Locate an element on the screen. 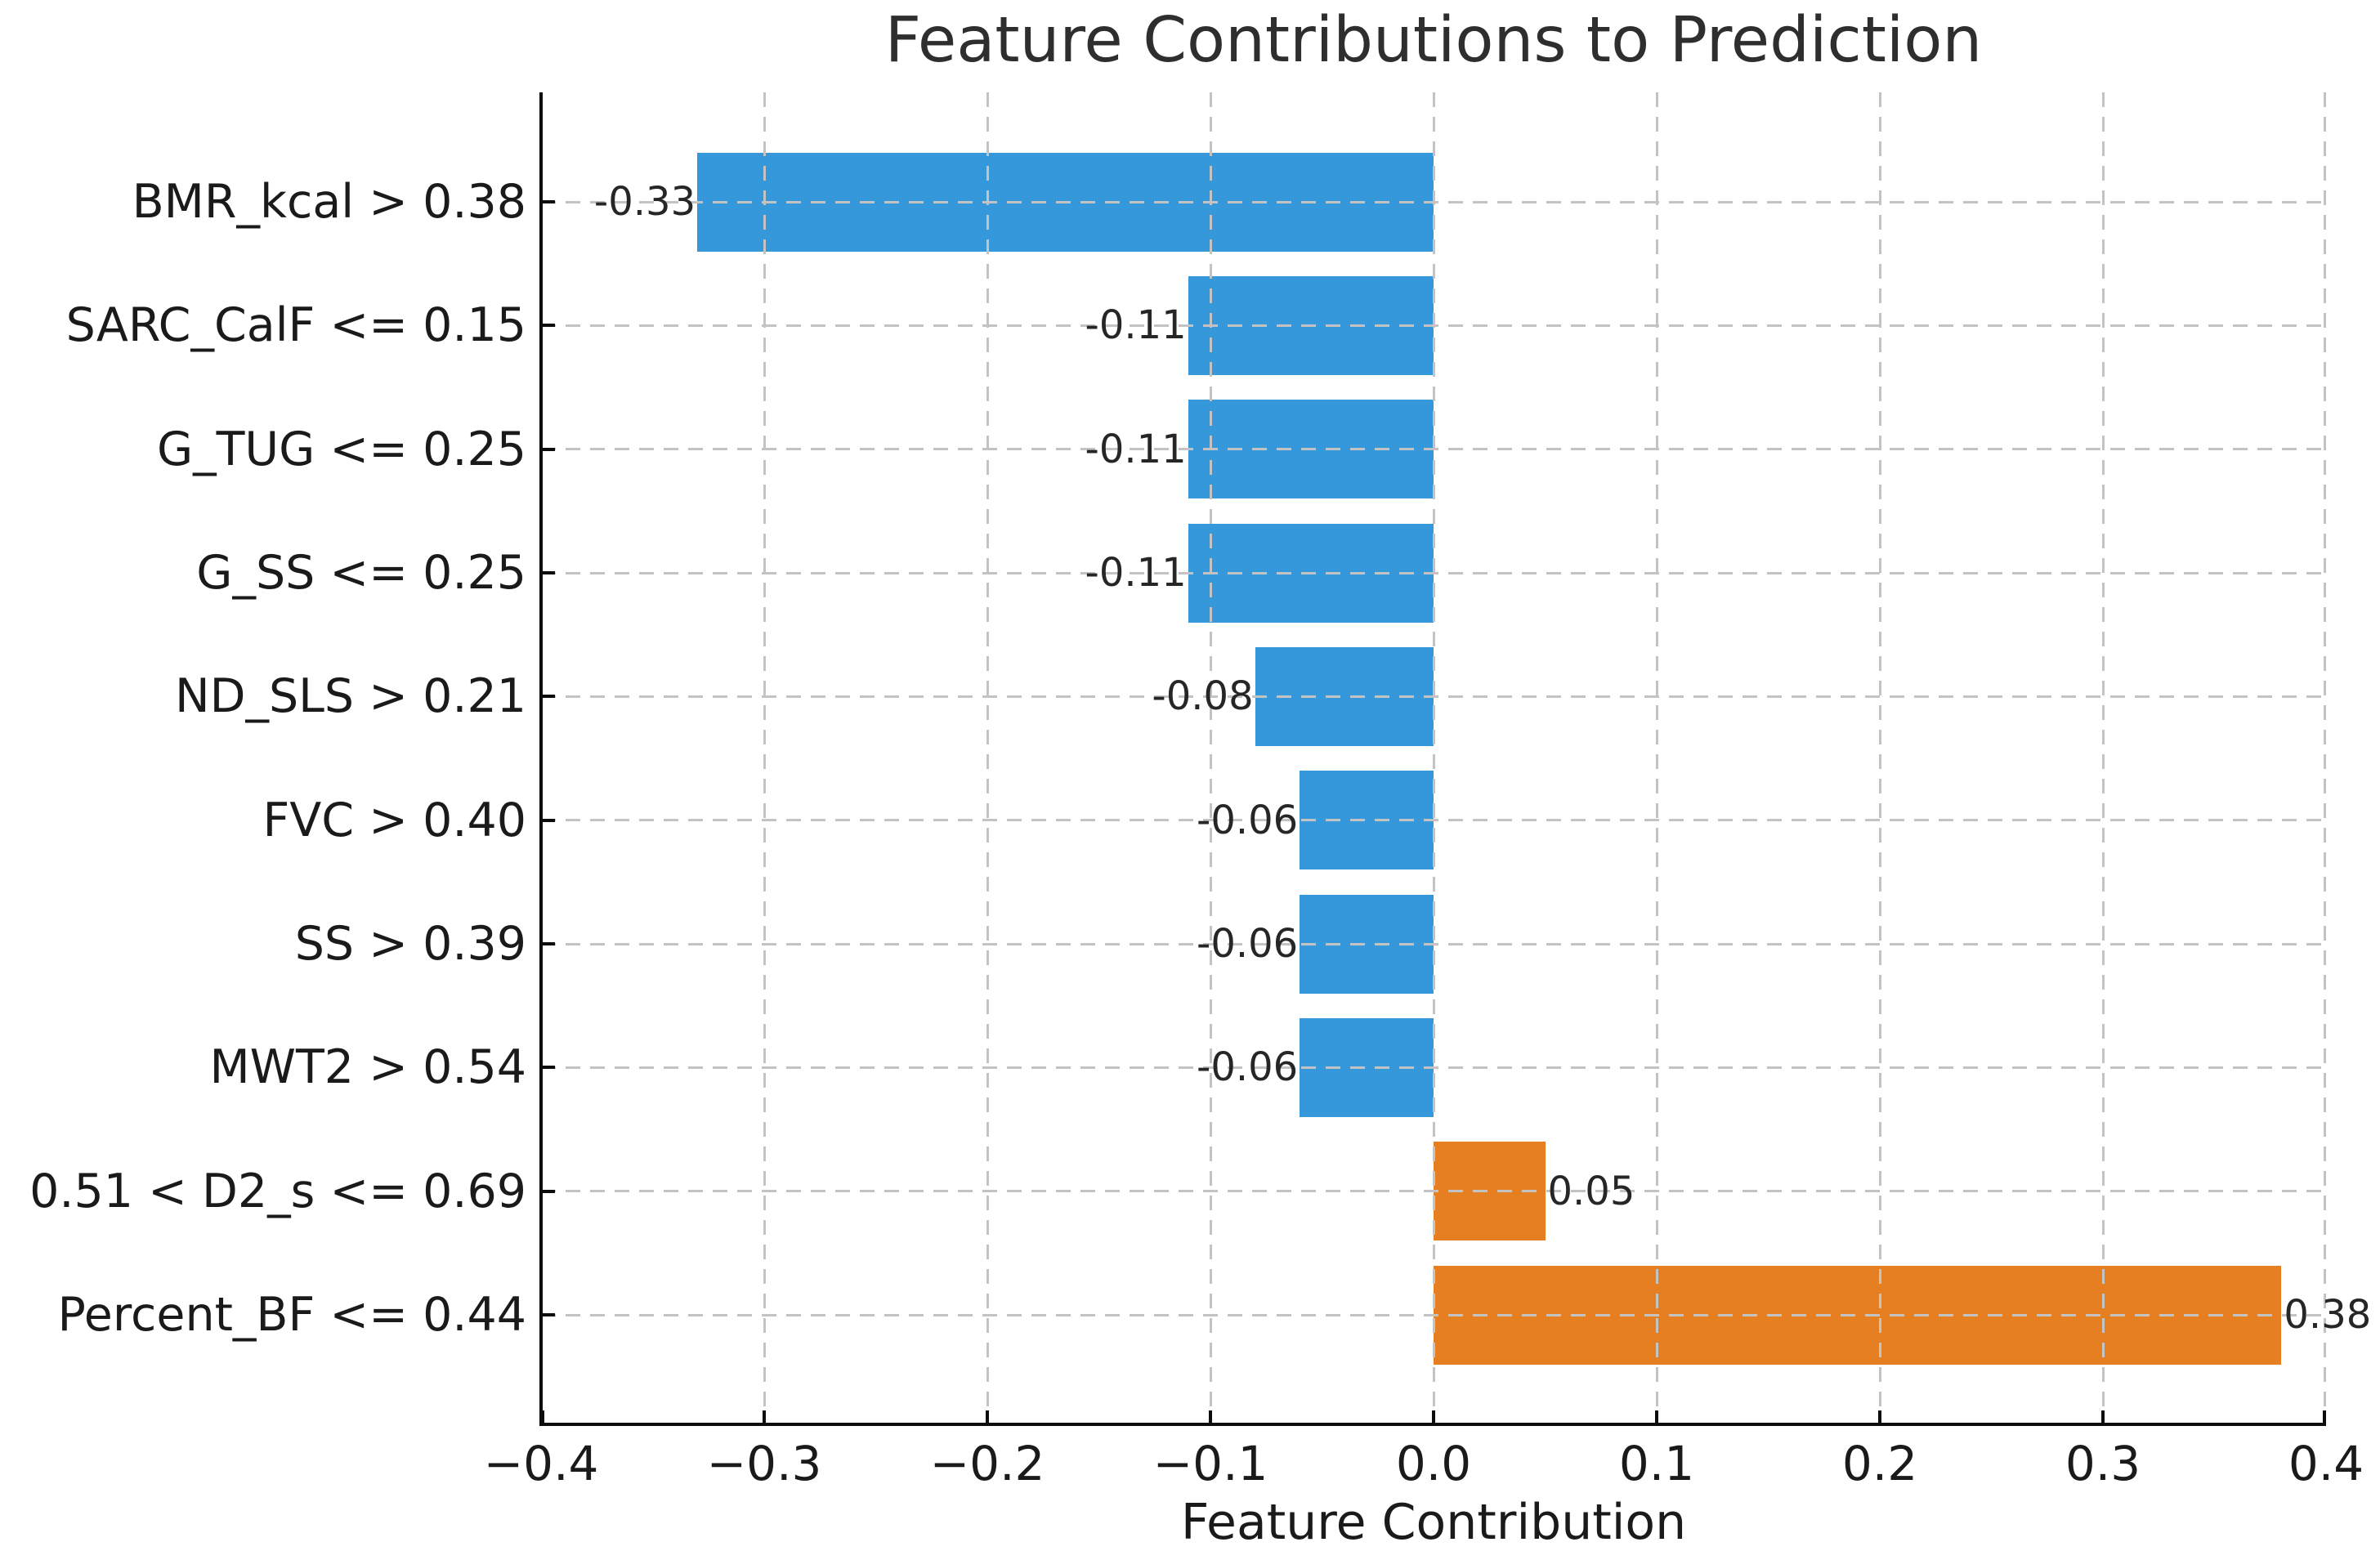 This screenshot has width=2380, height=1560. y-tick-label: FVC > 0.40 is located at coordinates (395, 820).